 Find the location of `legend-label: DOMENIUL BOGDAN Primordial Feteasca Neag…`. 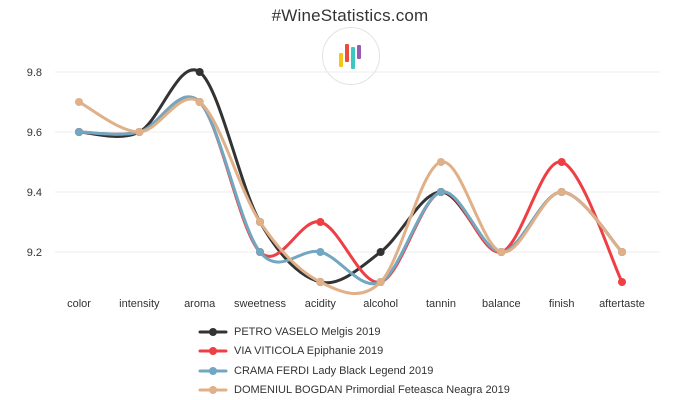

legend-label: DOMENIUL BOGDAN Primordial Feteasca Neag… is located at coordinates (372, 390).